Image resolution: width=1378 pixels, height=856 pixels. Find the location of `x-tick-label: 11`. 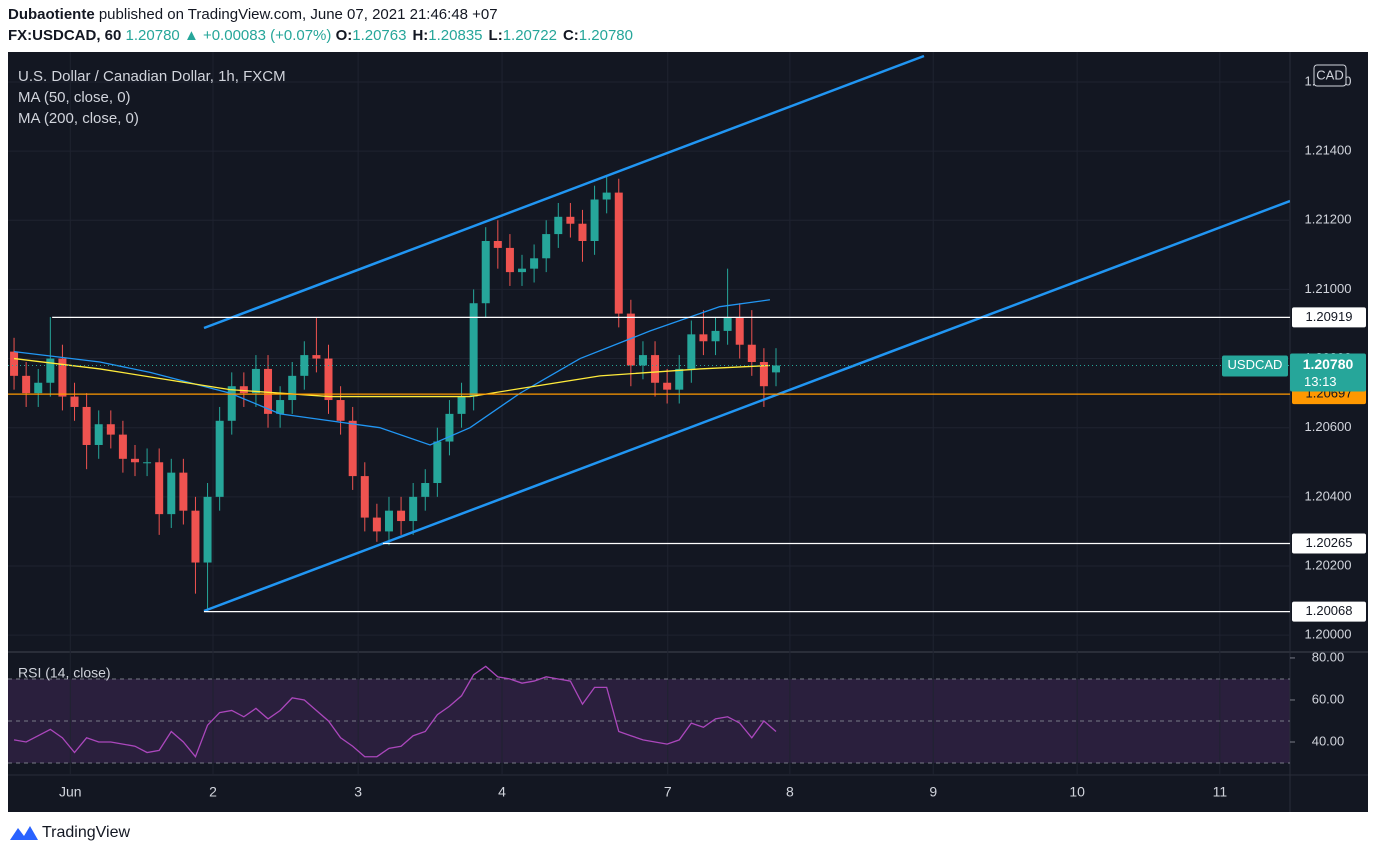

x-tick-label: 11 is located at coordinates (1220, 792).